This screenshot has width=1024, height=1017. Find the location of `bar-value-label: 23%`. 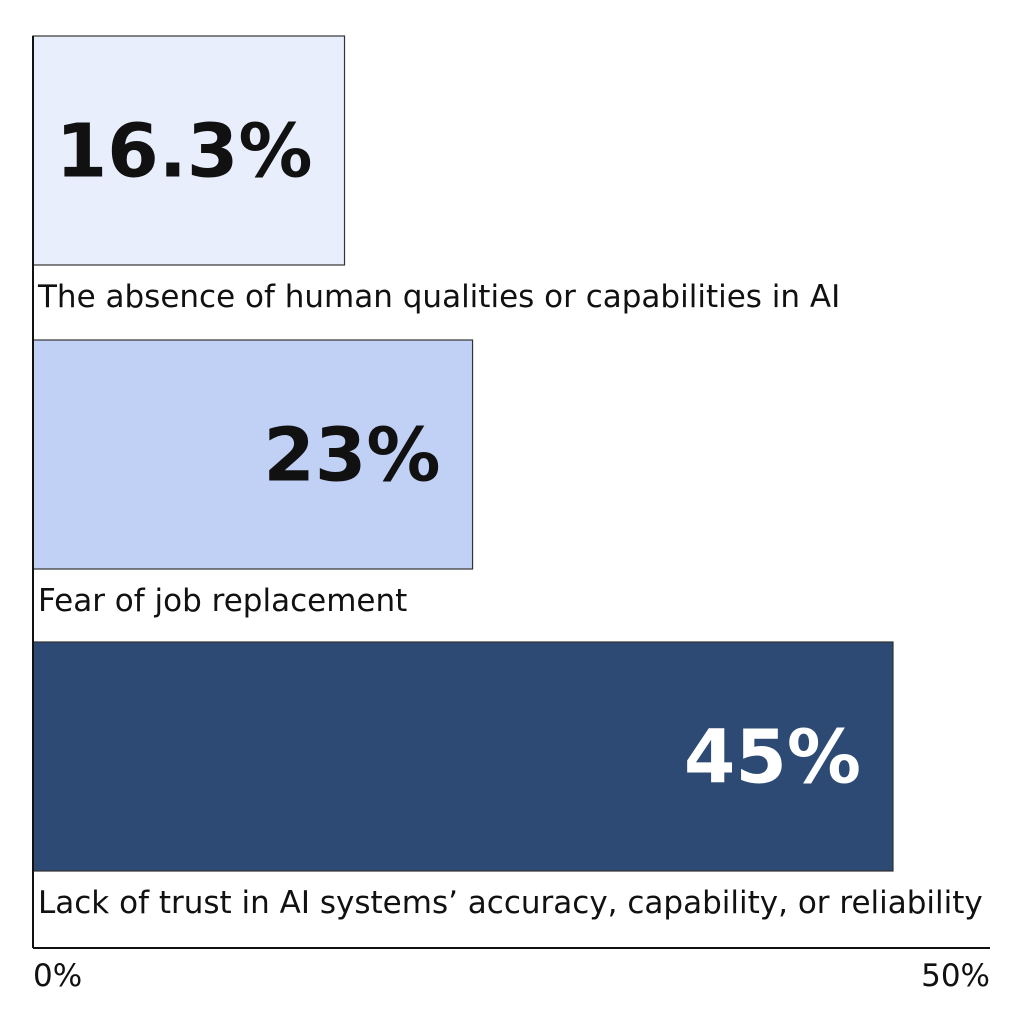

bar-value-label: 23% is located at coordinates (351, 456).